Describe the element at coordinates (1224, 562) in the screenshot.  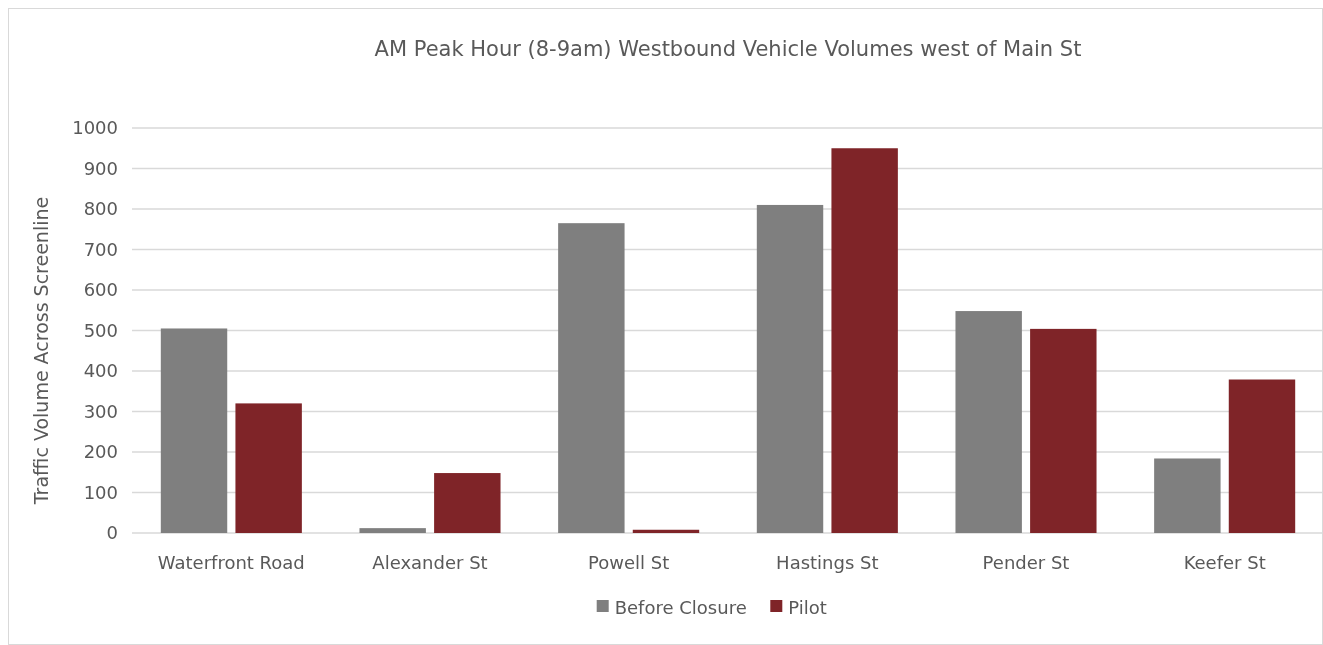
I see `x-tick-label: Keefer St` at that location.